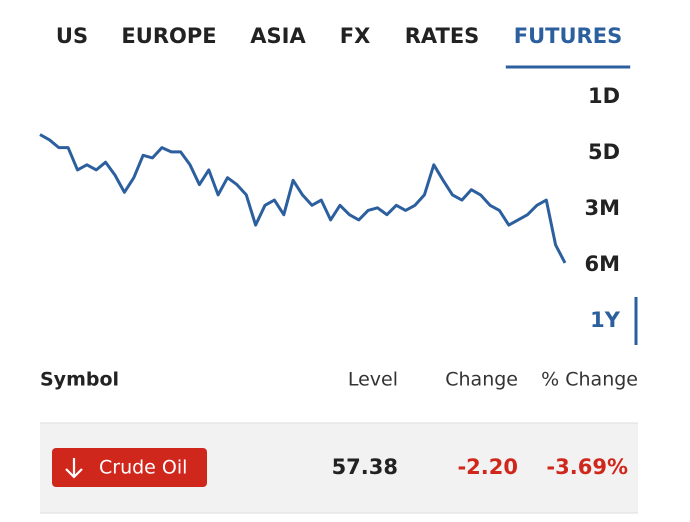 The image size is (690, 522). Describe the element at coordinates (587, 467) in the screenshot. I see `pct-change-value: -3.69%` at that location.